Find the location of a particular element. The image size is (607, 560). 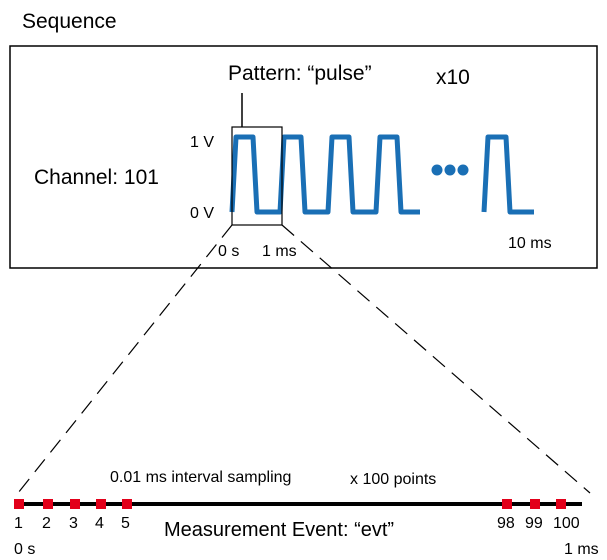

sequence-end-label: 10 ms is located at coordinates (530, 243).